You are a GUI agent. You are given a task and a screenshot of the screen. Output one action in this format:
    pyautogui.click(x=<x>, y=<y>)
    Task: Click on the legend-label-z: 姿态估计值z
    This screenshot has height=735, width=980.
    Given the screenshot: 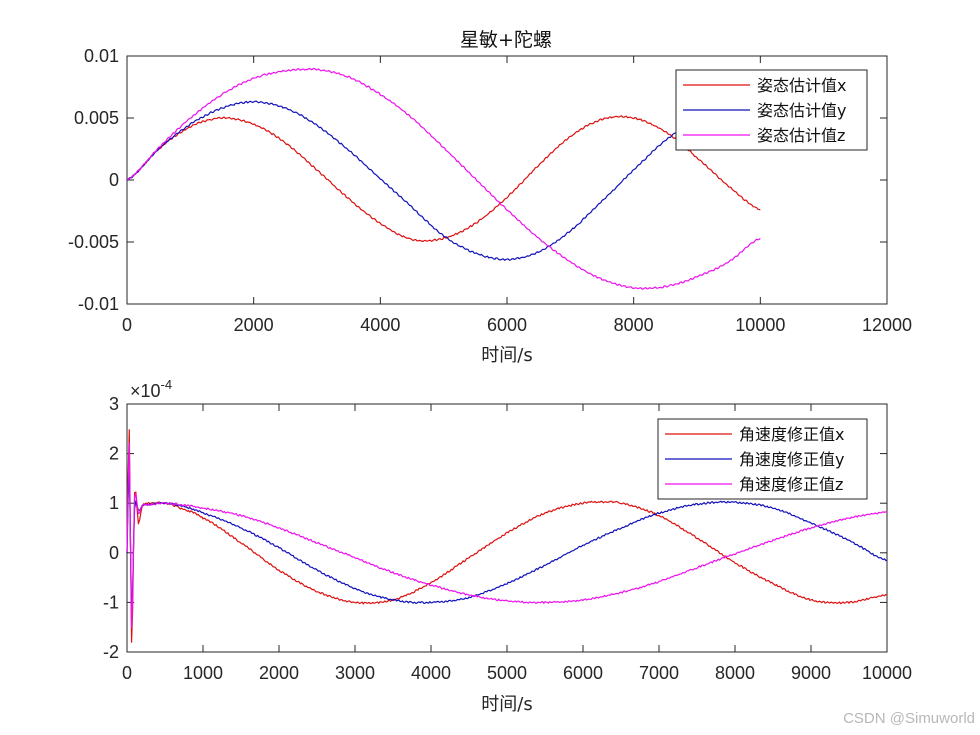 What is the action you would take?
    pyautogui.click(x=801, y=135)
    